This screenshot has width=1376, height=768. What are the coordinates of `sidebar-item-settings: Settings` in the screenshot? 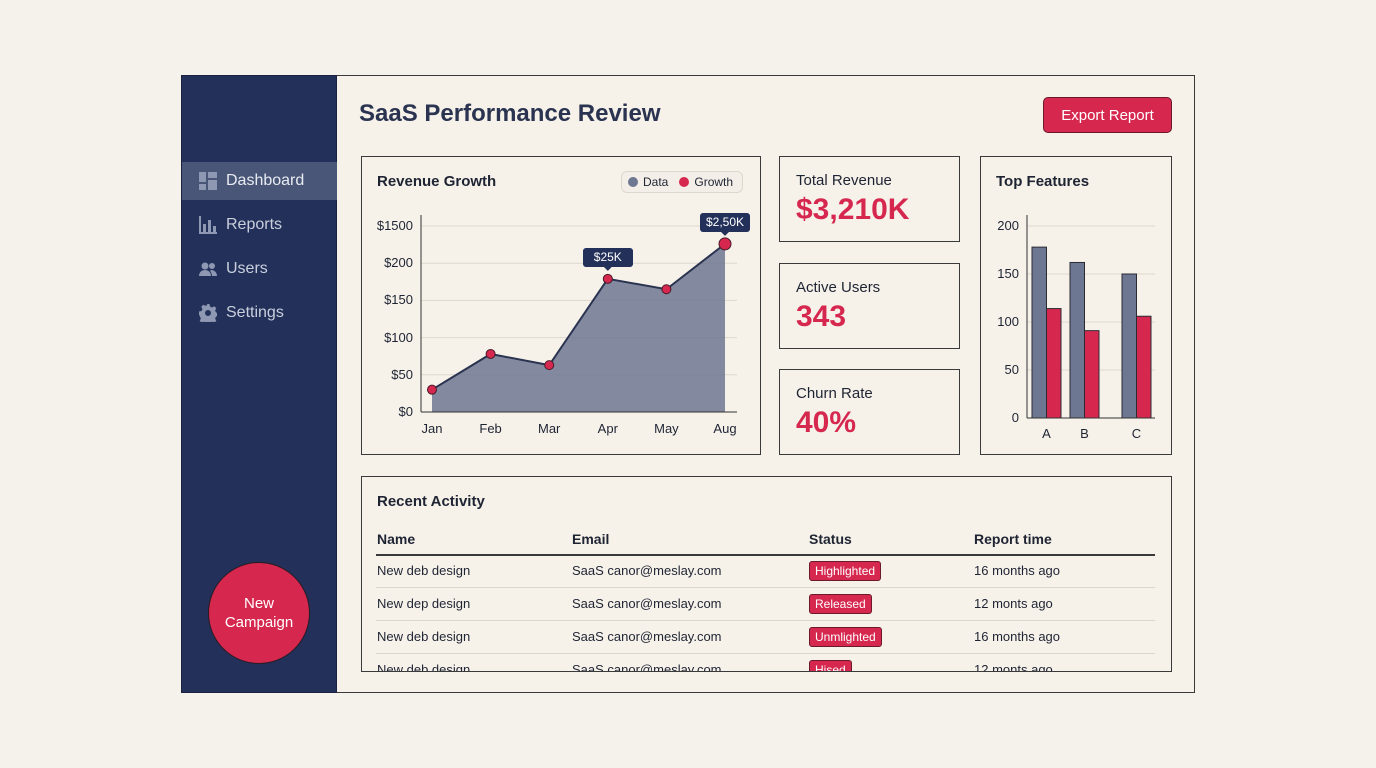 It's located at (259, 313).